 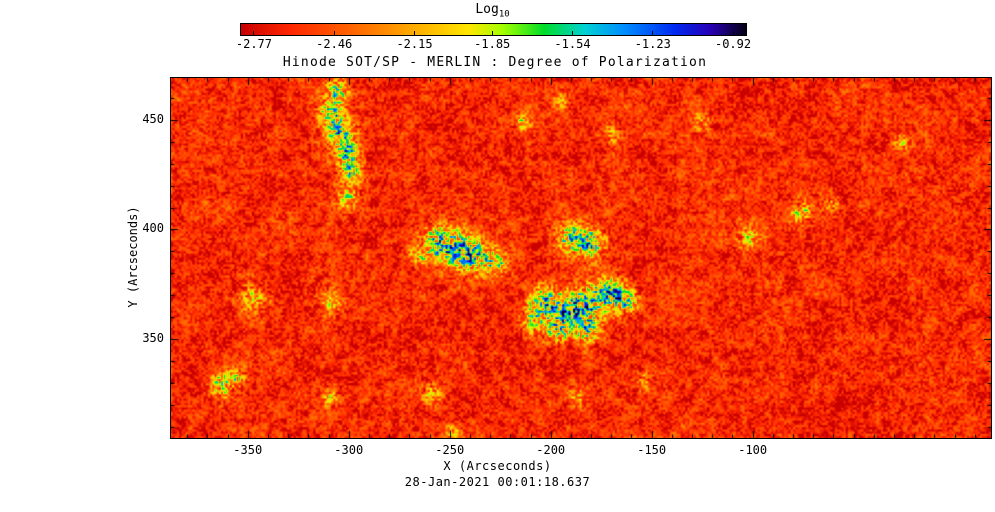 What do you see at coordinates (551, 450) in the screenshot?
I see `x-tick-label: -200` at bounding box center [551, 450].